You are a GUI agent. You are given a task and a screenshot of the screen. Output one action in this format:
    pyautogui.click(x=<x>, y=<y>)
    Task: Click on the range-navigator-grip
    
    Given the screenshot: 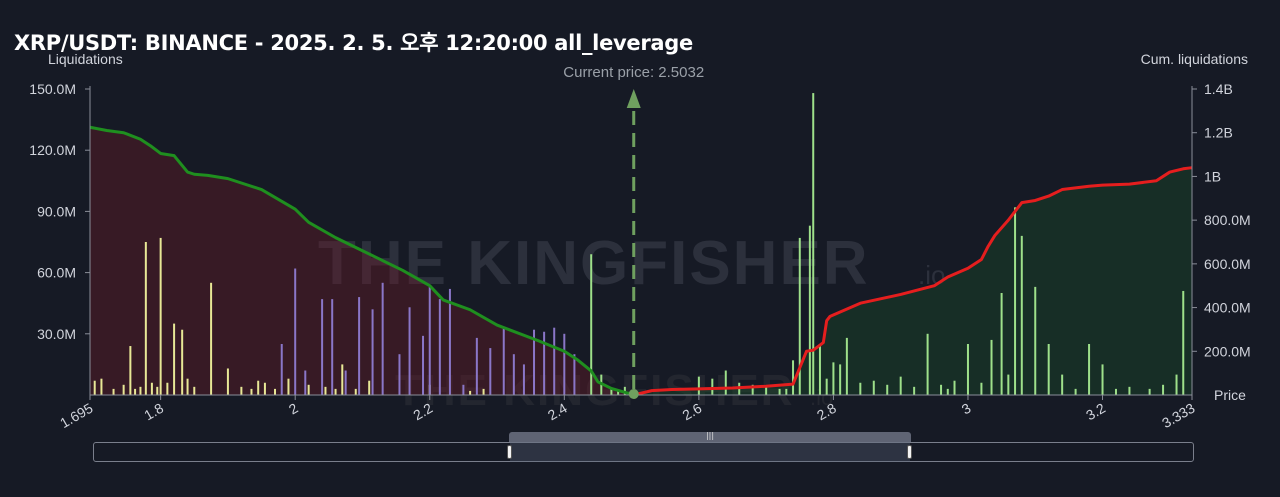 What is the action you would take?
    pyautogui.click(x=710, y=437)
    